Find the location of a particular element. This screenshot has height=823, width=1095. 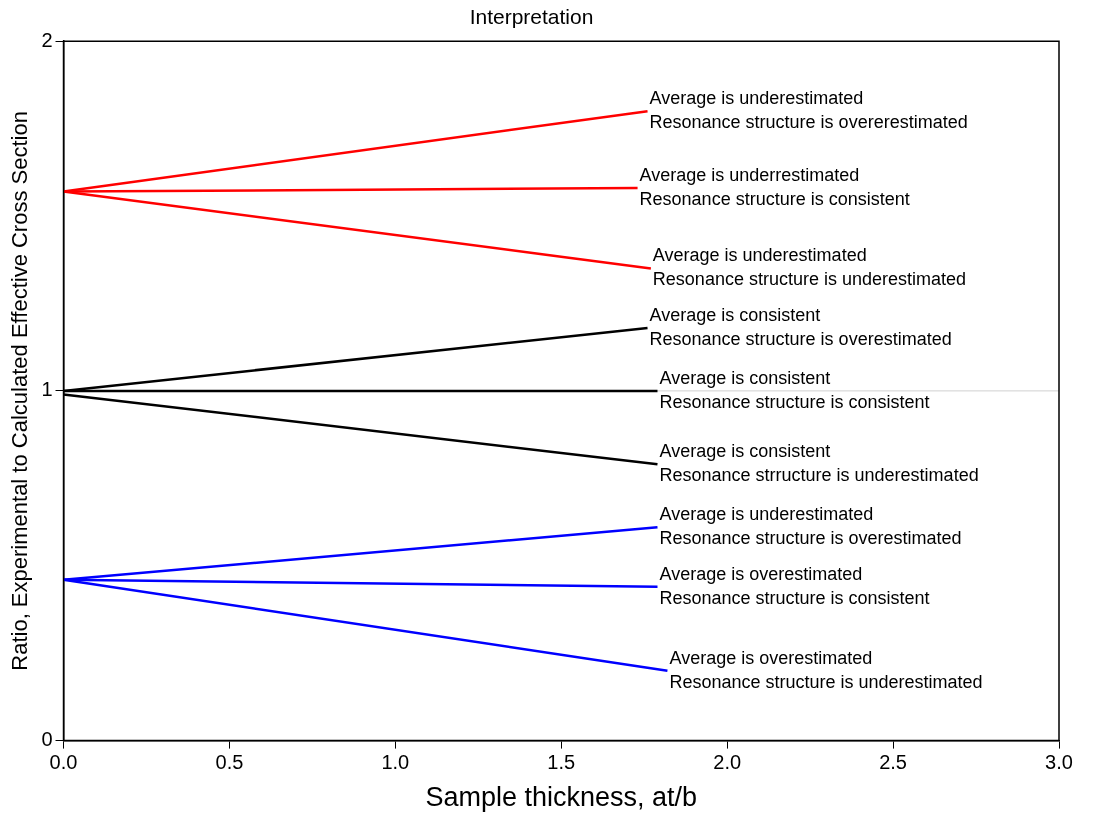

annotation: Average is overestimated Resonance structure is underestimated is located at coordinates (826, 669).